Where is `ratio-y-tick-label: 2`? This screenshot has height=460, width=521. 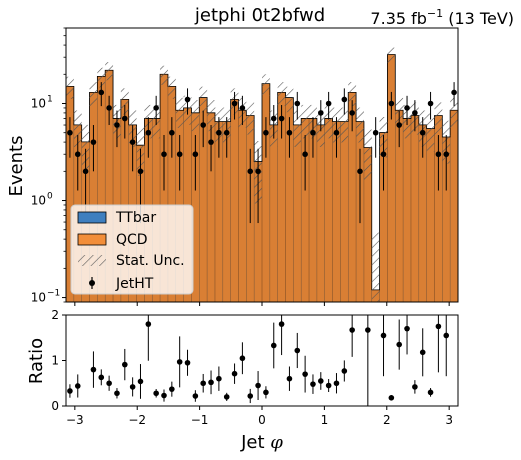
ratio-y-tick-label: 2 is located at coordinates (55, 315).